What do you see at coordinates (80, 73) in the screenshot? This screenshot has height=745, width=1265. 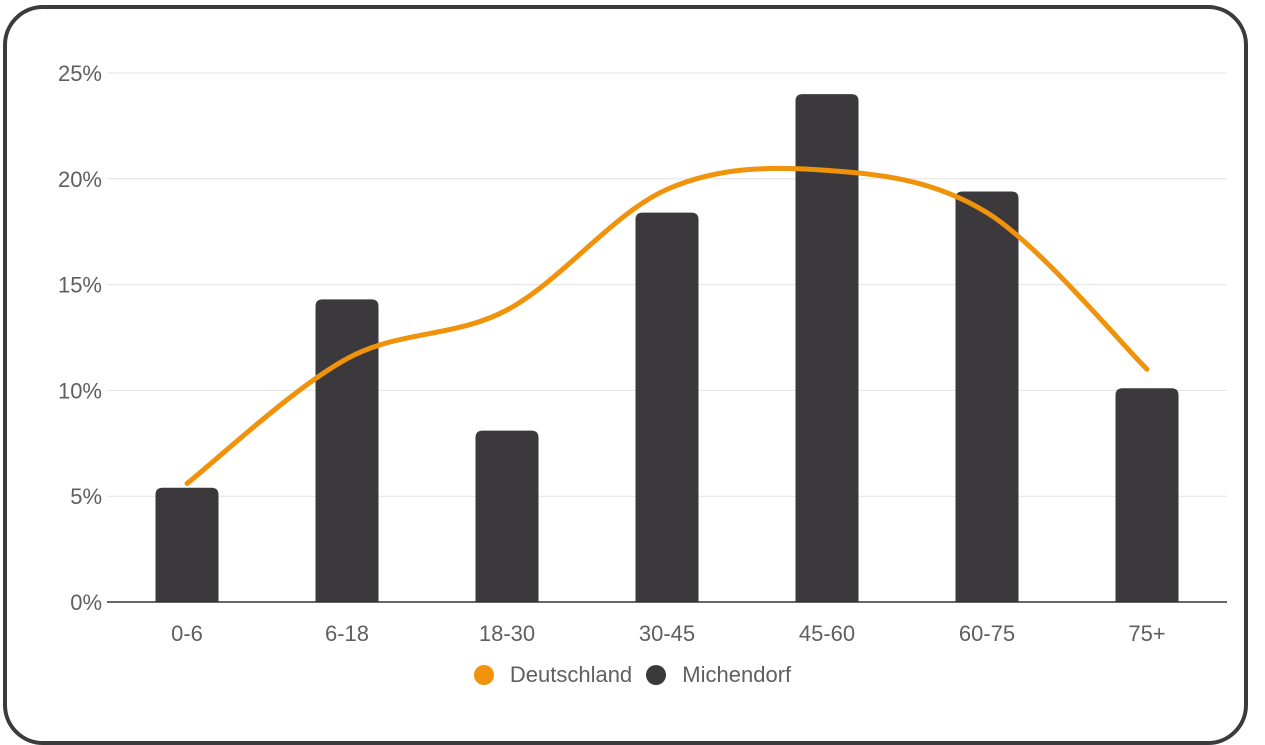 I see `y-tick-label: 25%` at bounding box center [80, 73].